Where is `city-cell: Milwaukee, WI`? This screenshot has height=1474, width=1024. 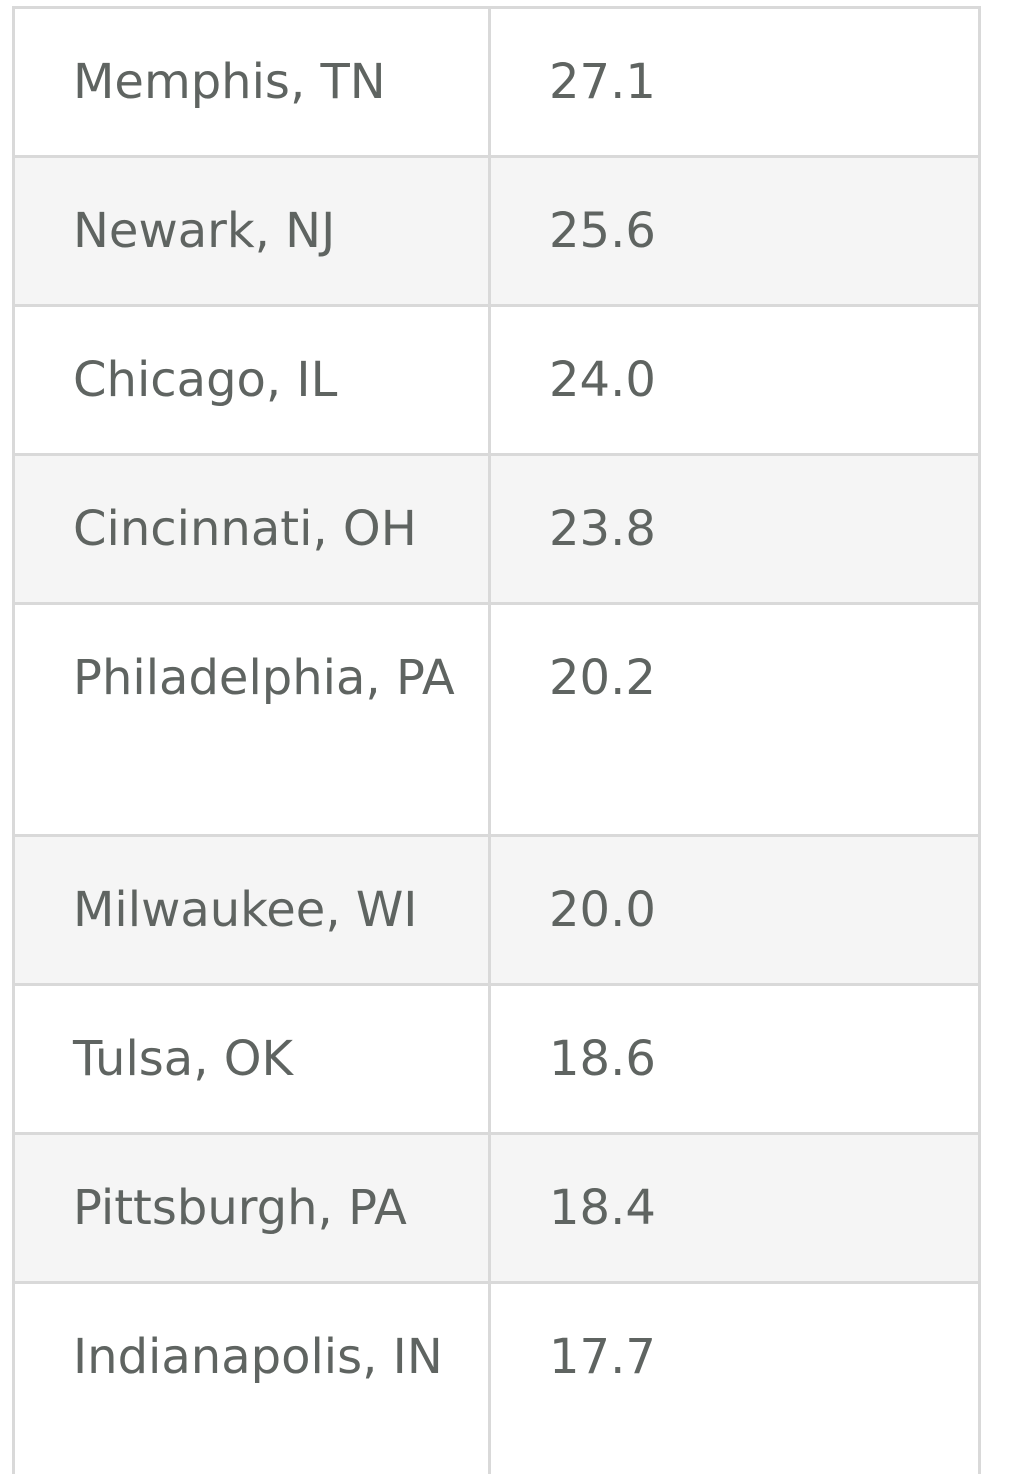 city-cell: Milwaukee, WI is located at coordinates (251, 910).